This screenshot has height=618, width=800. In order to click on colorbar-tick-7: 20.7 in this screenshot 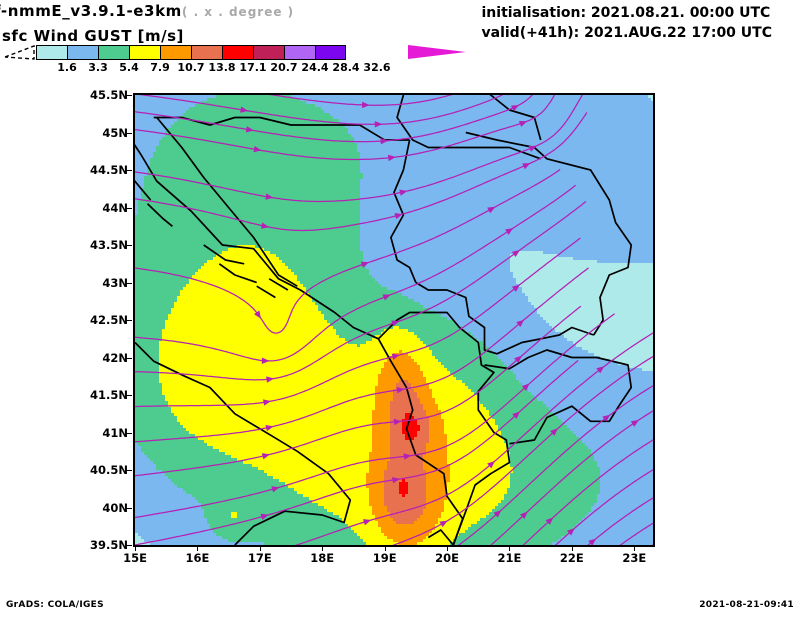, I will do `click(284, 67)`.